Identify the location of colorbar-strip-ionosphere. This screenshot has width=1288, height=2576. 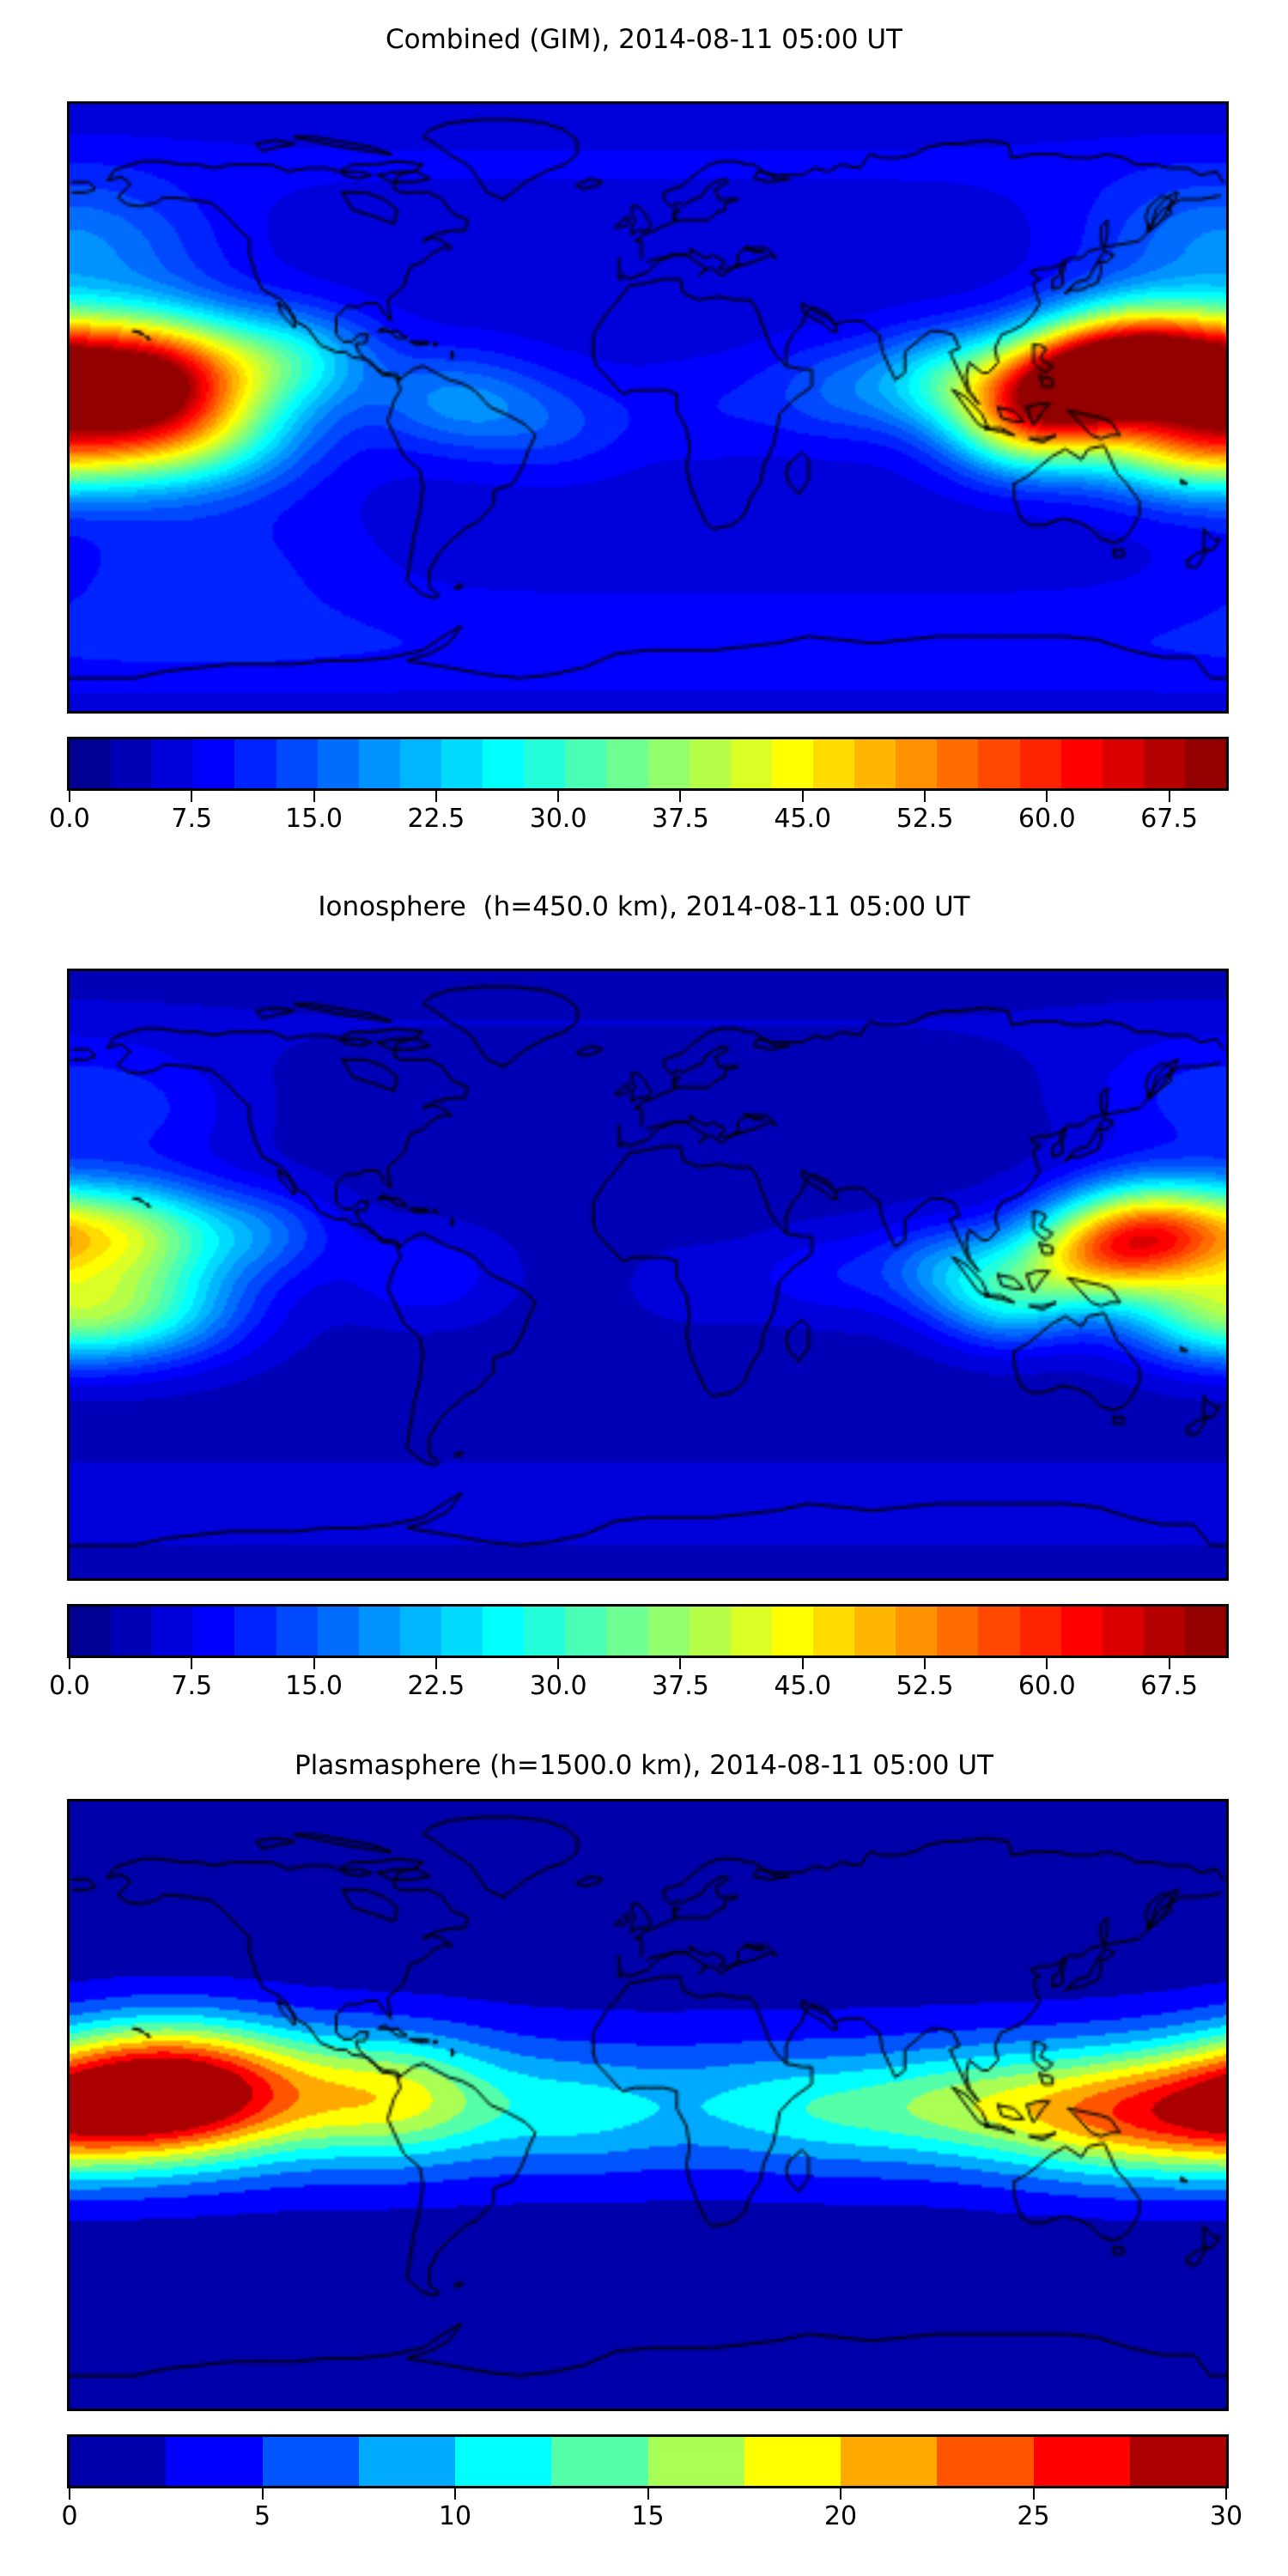
(648, 1631).